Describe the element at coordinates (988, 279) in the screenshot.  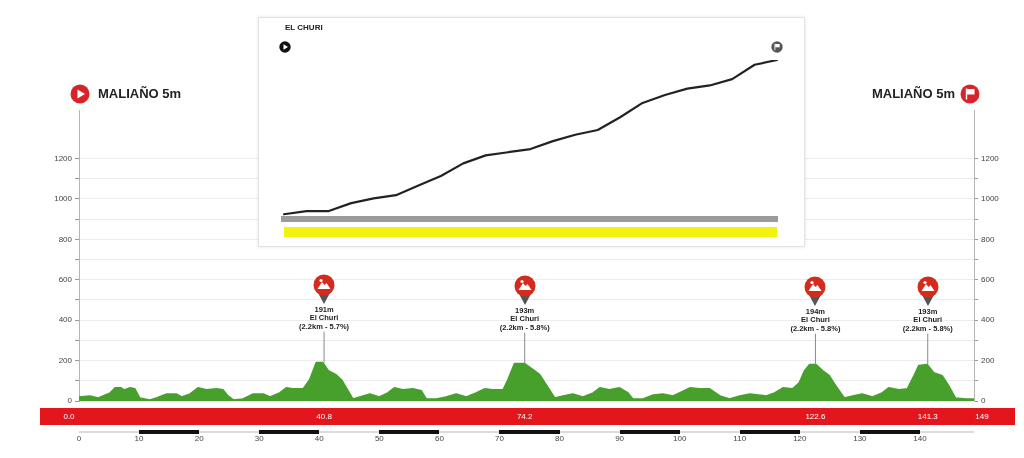
I see `y2-tick-label: 600` at that location.